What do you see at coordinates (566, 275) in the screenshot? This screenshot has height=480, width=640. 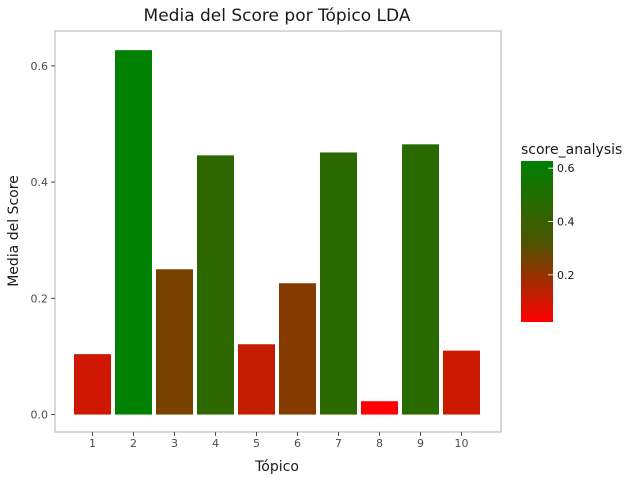 I see `legend-tick-label: 0.2` at bounding box center [566, 275].